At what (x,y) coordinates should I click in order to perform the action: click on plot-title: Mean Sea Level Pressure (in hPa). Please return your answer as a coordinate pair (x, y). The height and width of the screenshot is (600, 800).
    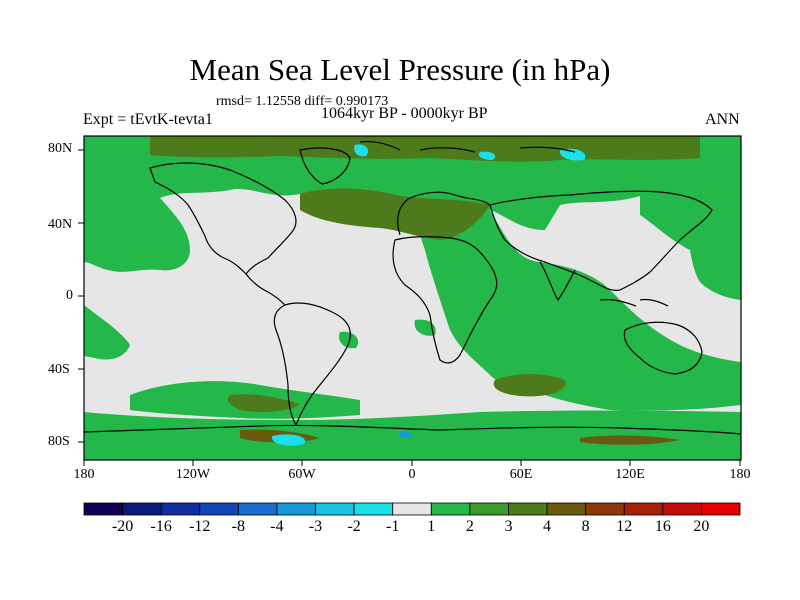
    Looking at the image, I should click on (400, 69).